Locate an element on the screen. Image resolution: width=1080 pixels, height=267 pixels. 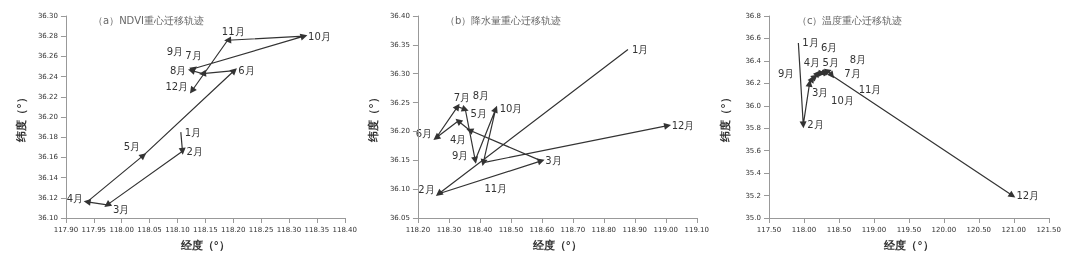
chart-title: （c）温度重心迁移轨迹 is located at coordinates (850, 20).